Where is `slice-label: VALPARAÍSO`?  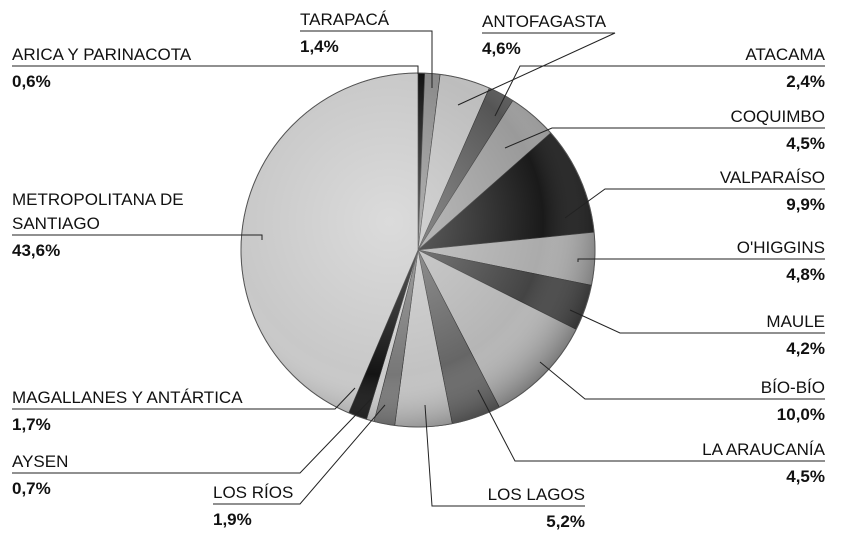
slice-label: VALPARAÍSO is located at coordinates (772, 177).